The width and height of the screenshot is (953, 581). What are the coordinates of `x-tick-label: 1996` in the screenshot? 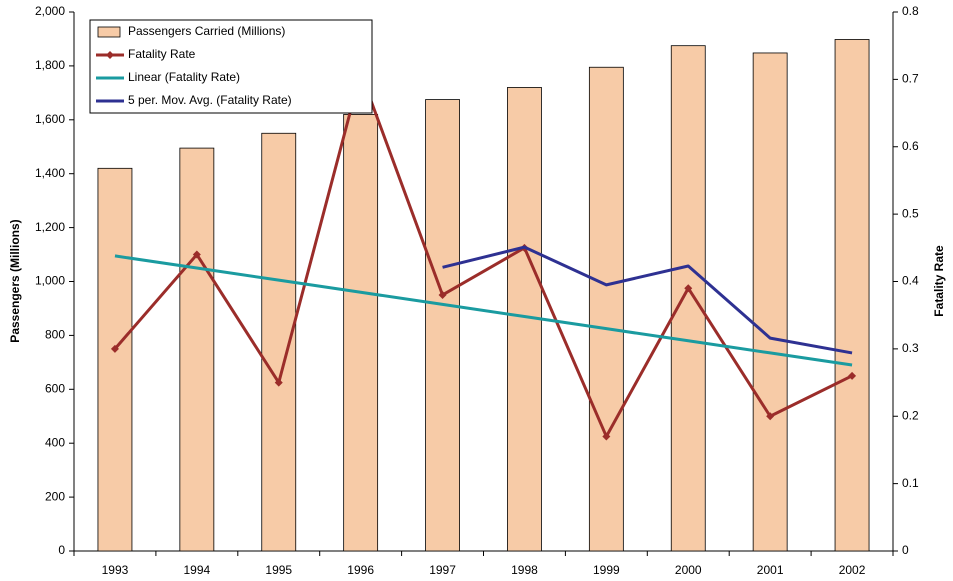 It's located at (360, 570).